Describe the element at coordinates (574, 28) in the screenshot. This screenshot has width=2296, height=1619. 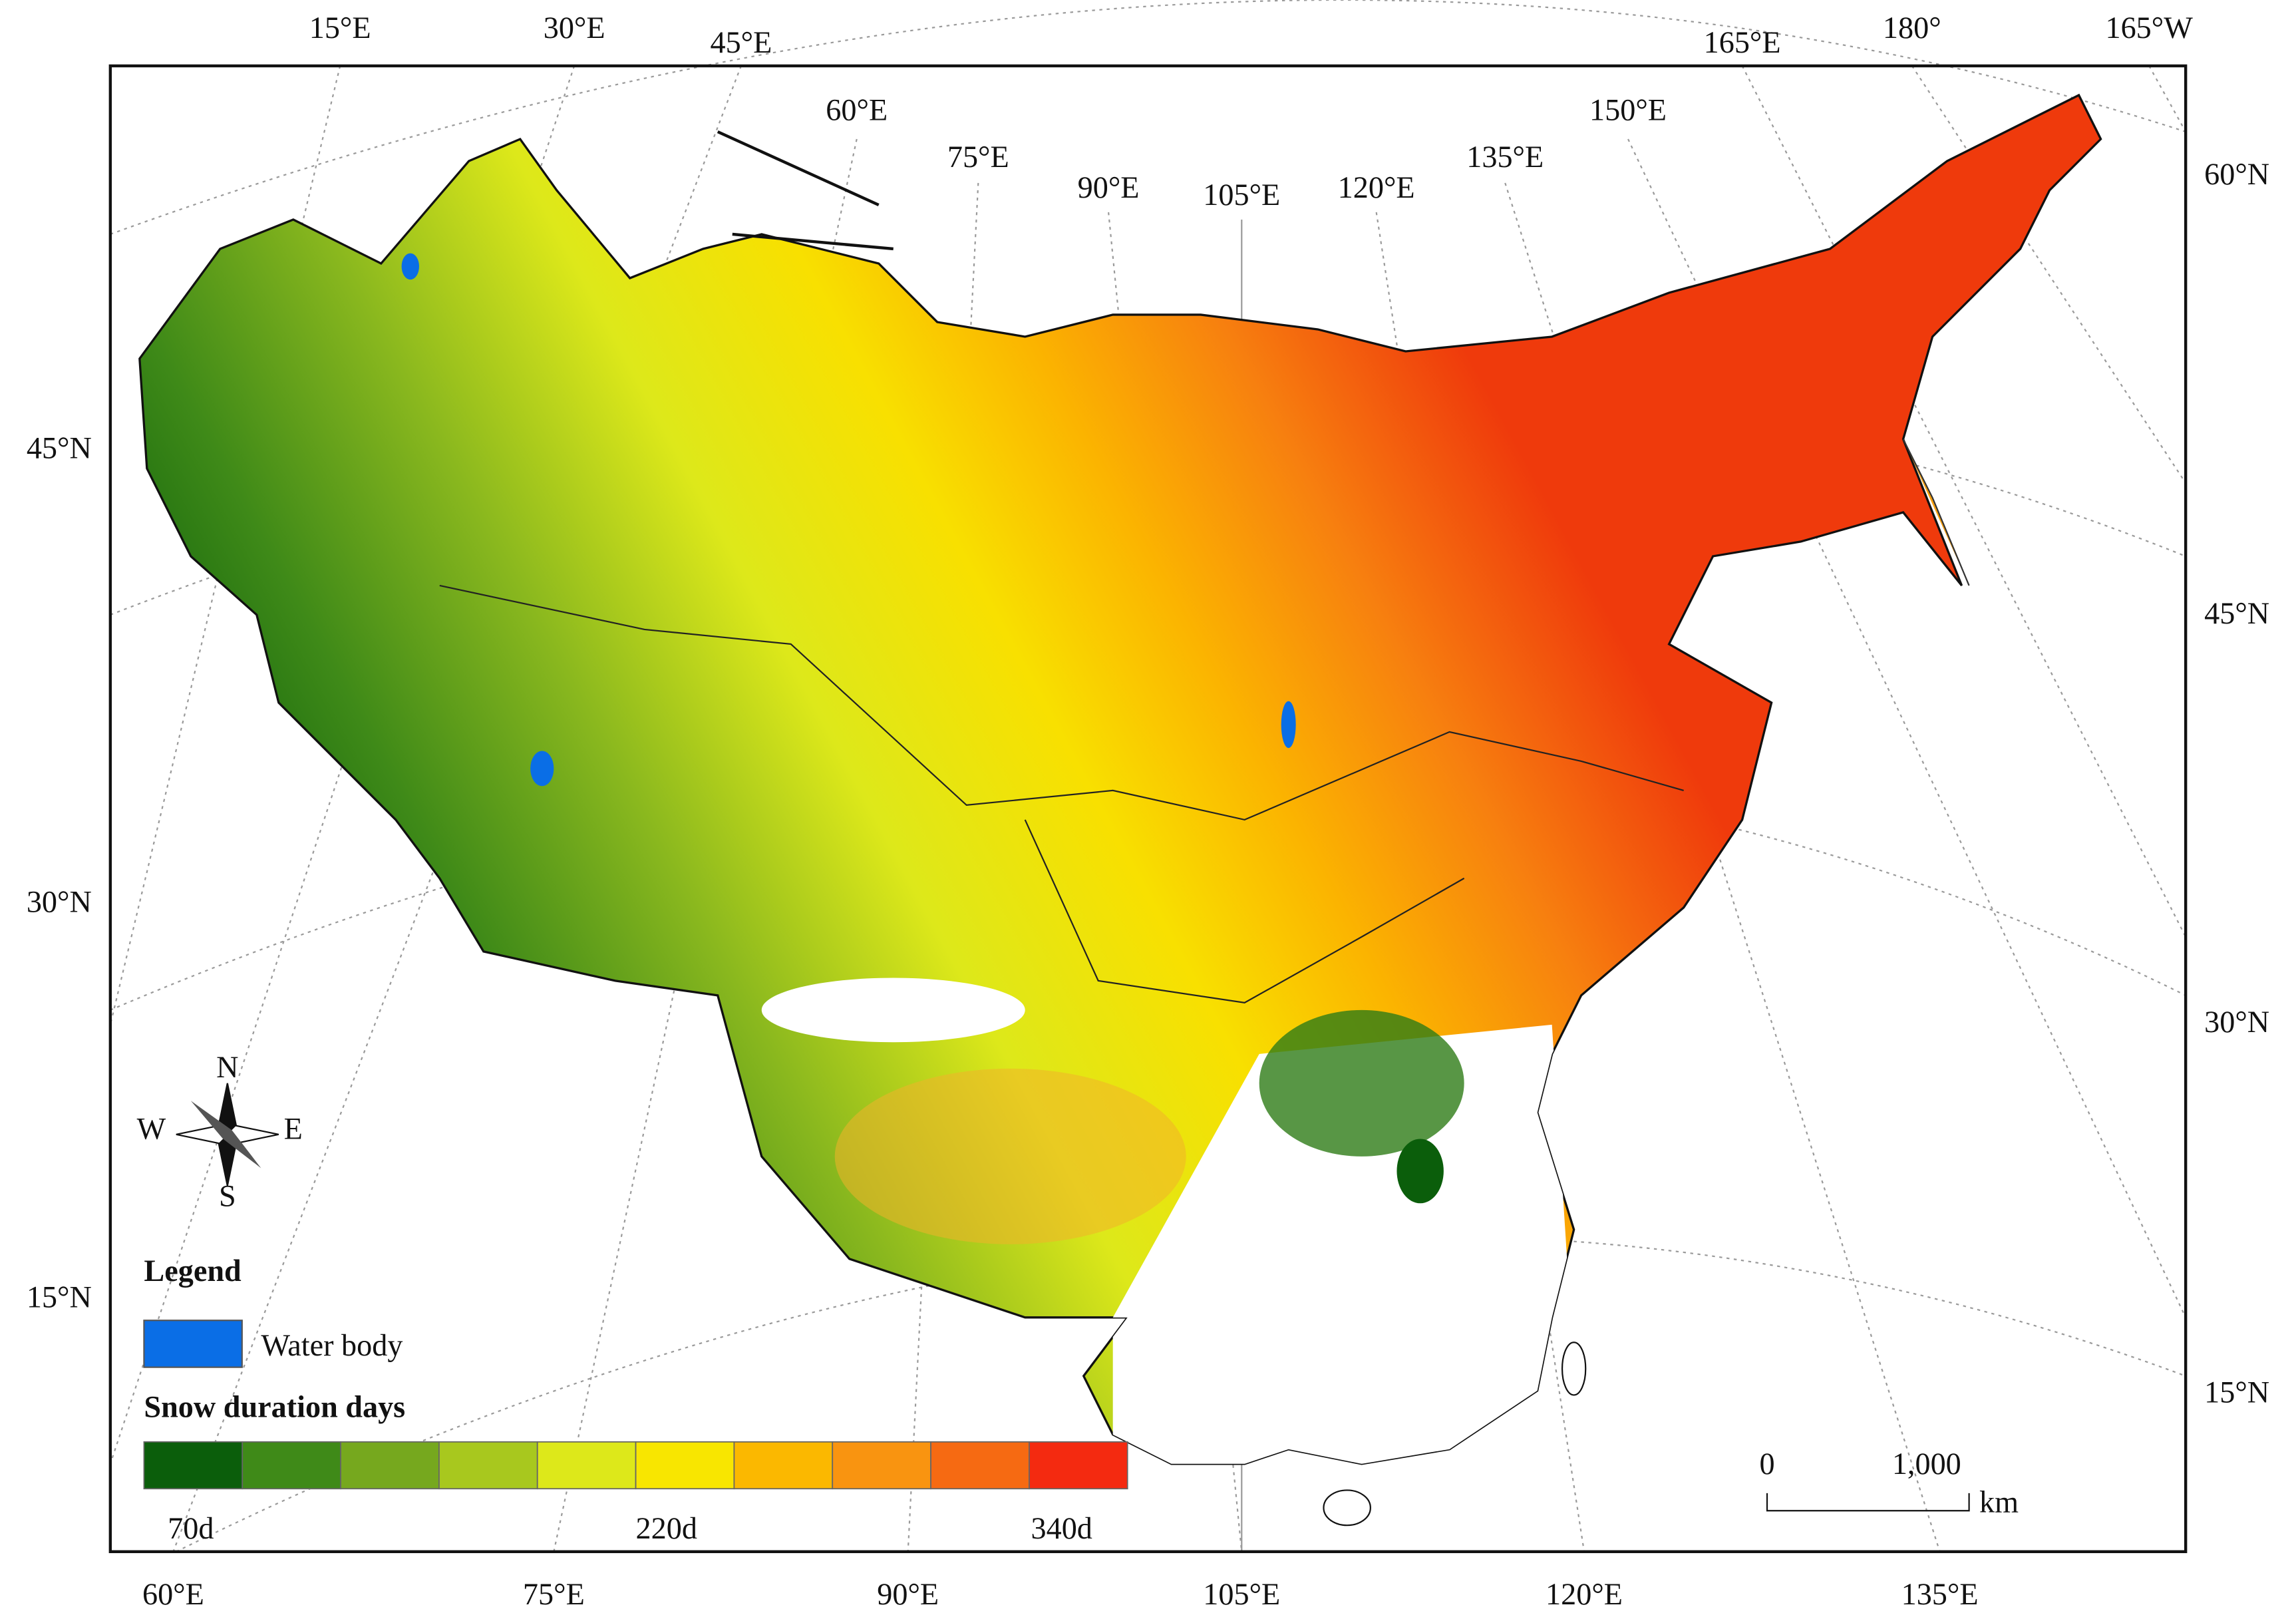
I see `graticule-label: 30°E` at that location.